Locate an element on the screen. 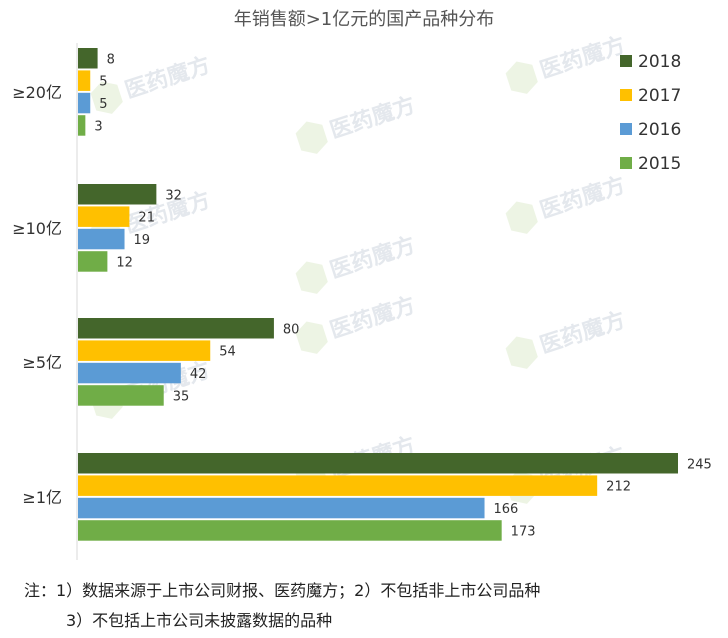 The width and height of the screenshot is (728, 638). data-label: 54 is located at coordinates (227, 352).